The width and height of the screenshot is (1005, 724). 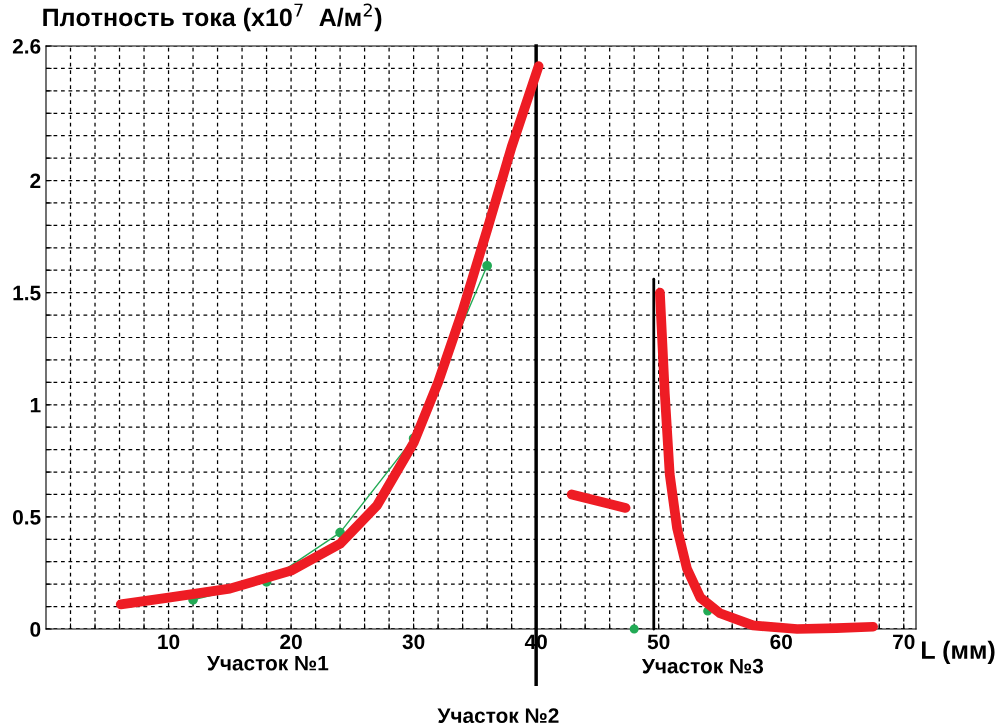 What do you see at coordinates (291, 642) in the screenshot?
I see `x-tick-label: 20` at bounding box center [291, 642].